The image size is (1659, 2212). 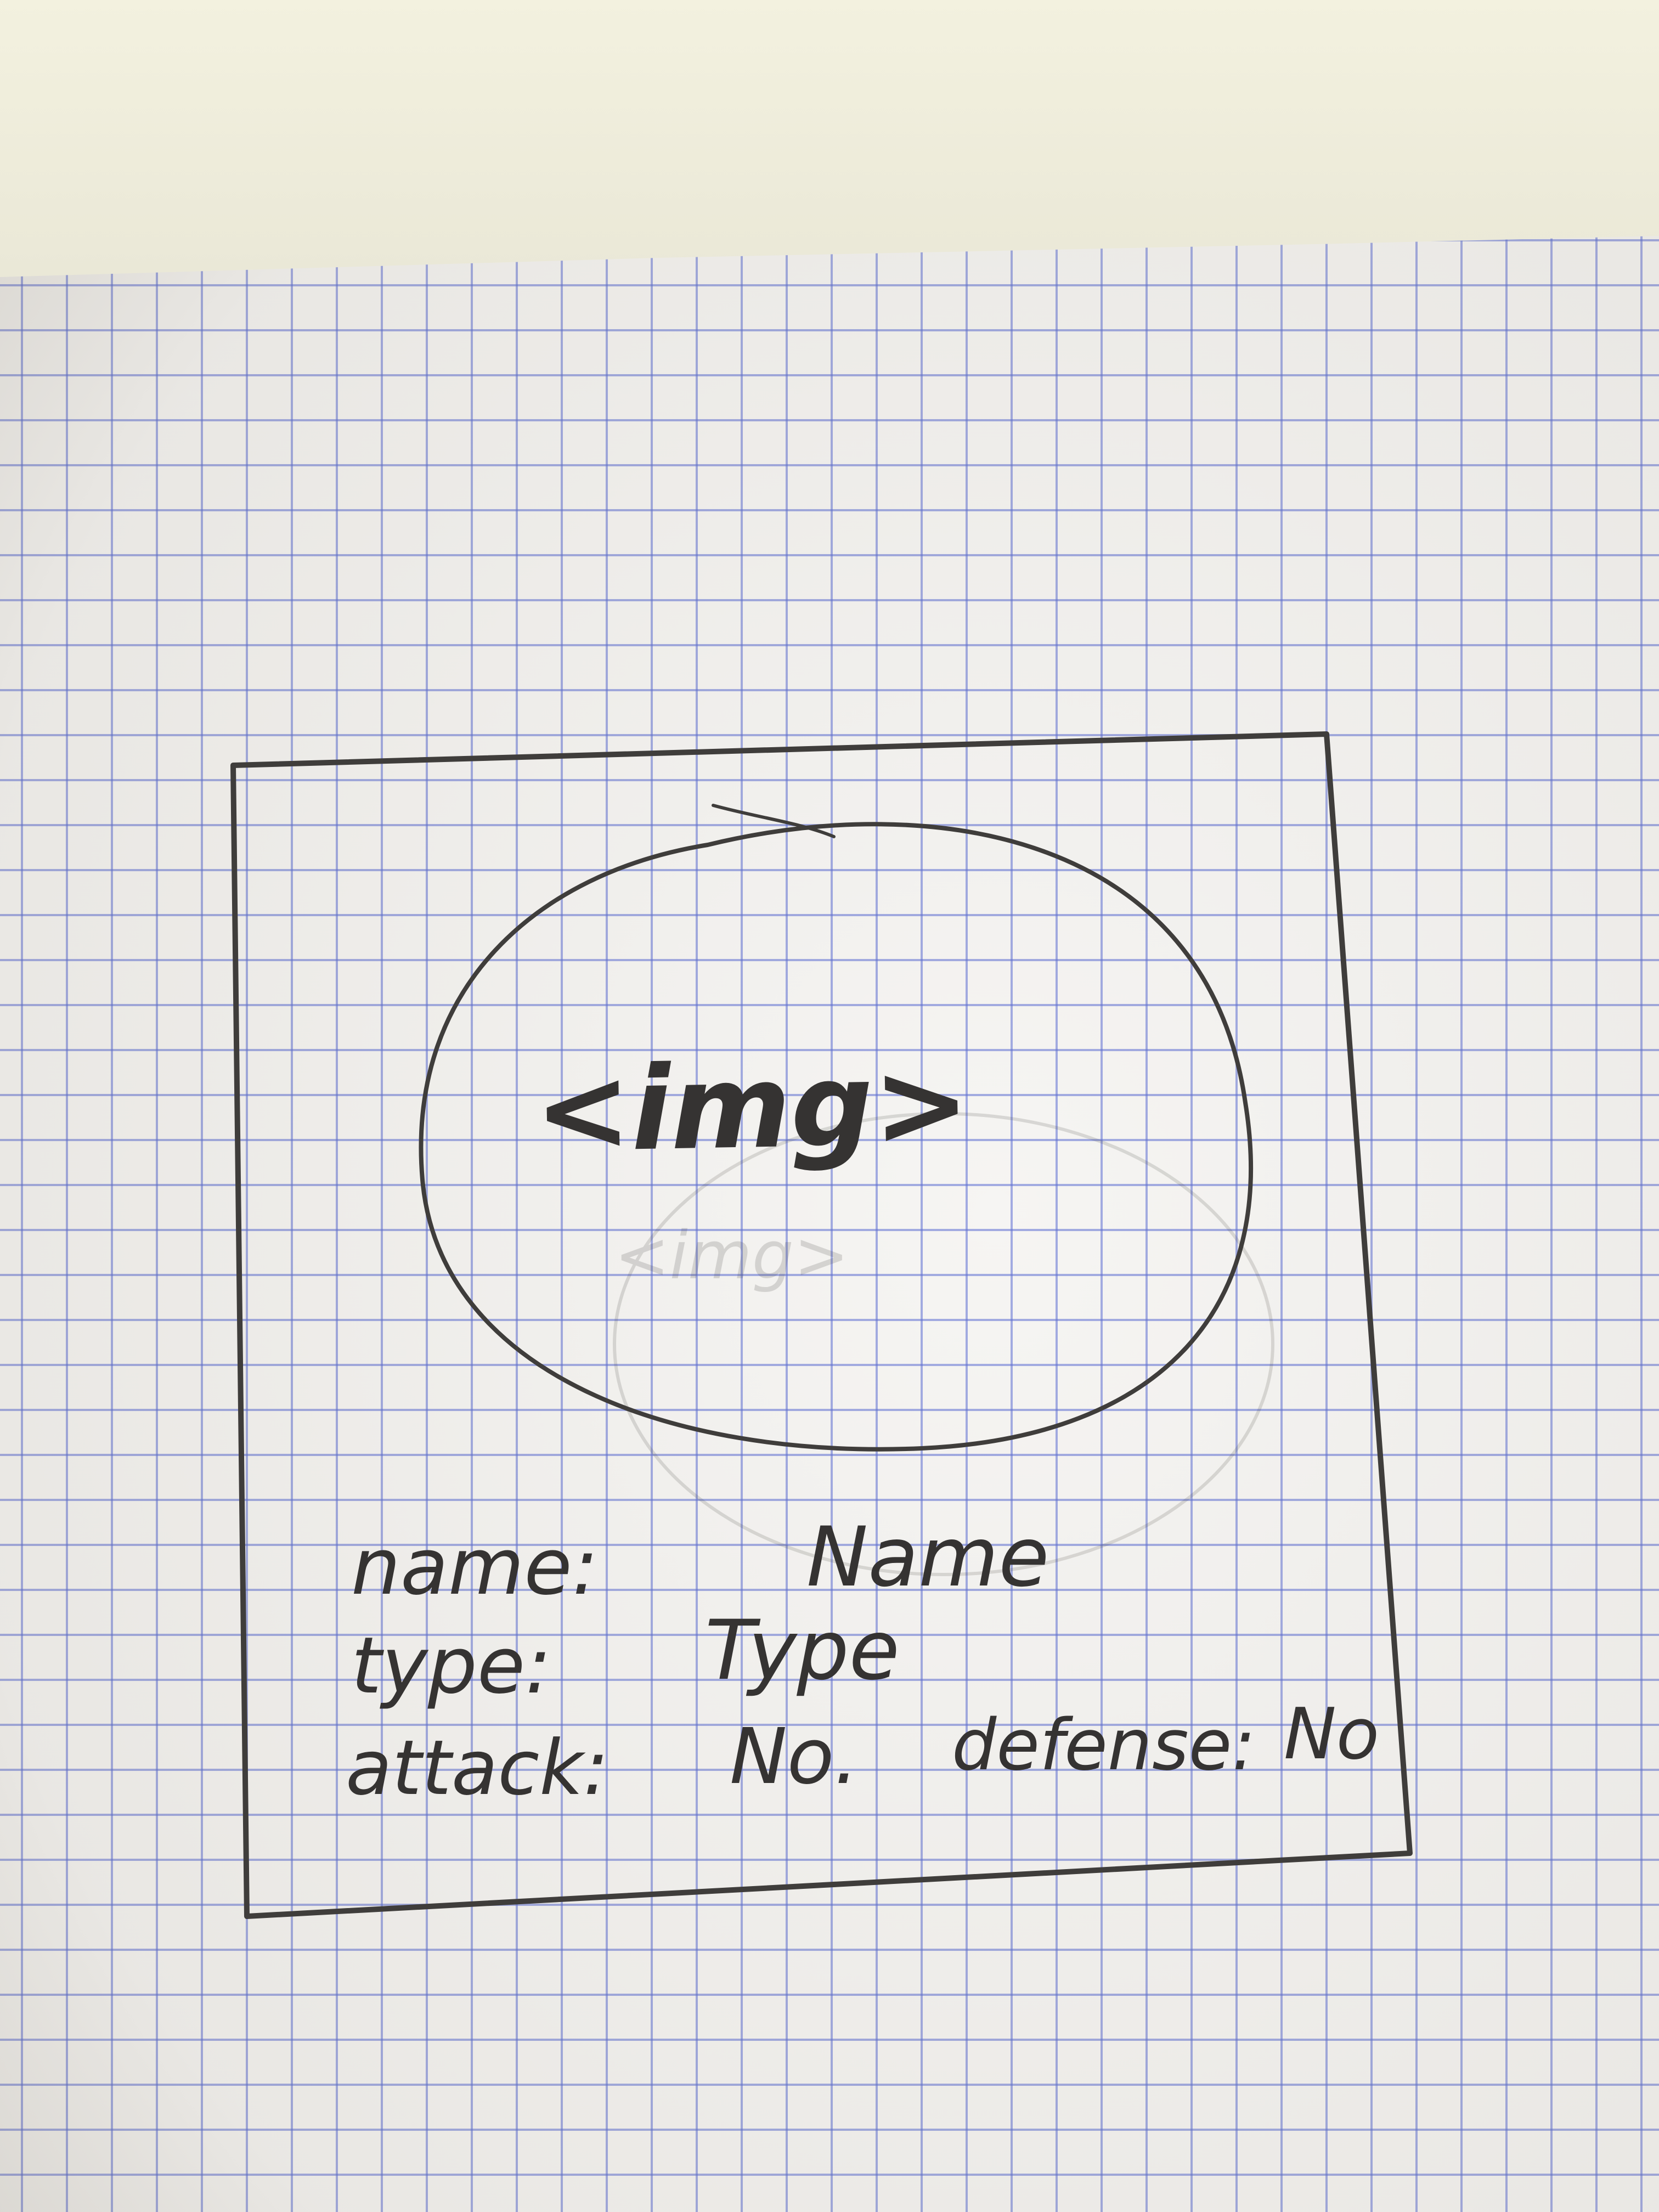 I want to click on attack-field-label: attack:, so click(x=478, y=1768).